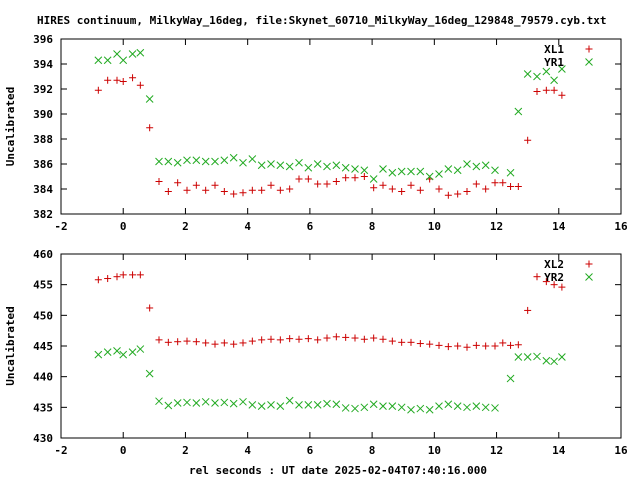 This screenshot has height=480, width=640. I want to click on y-tick-label: 396, so click(43, 39).